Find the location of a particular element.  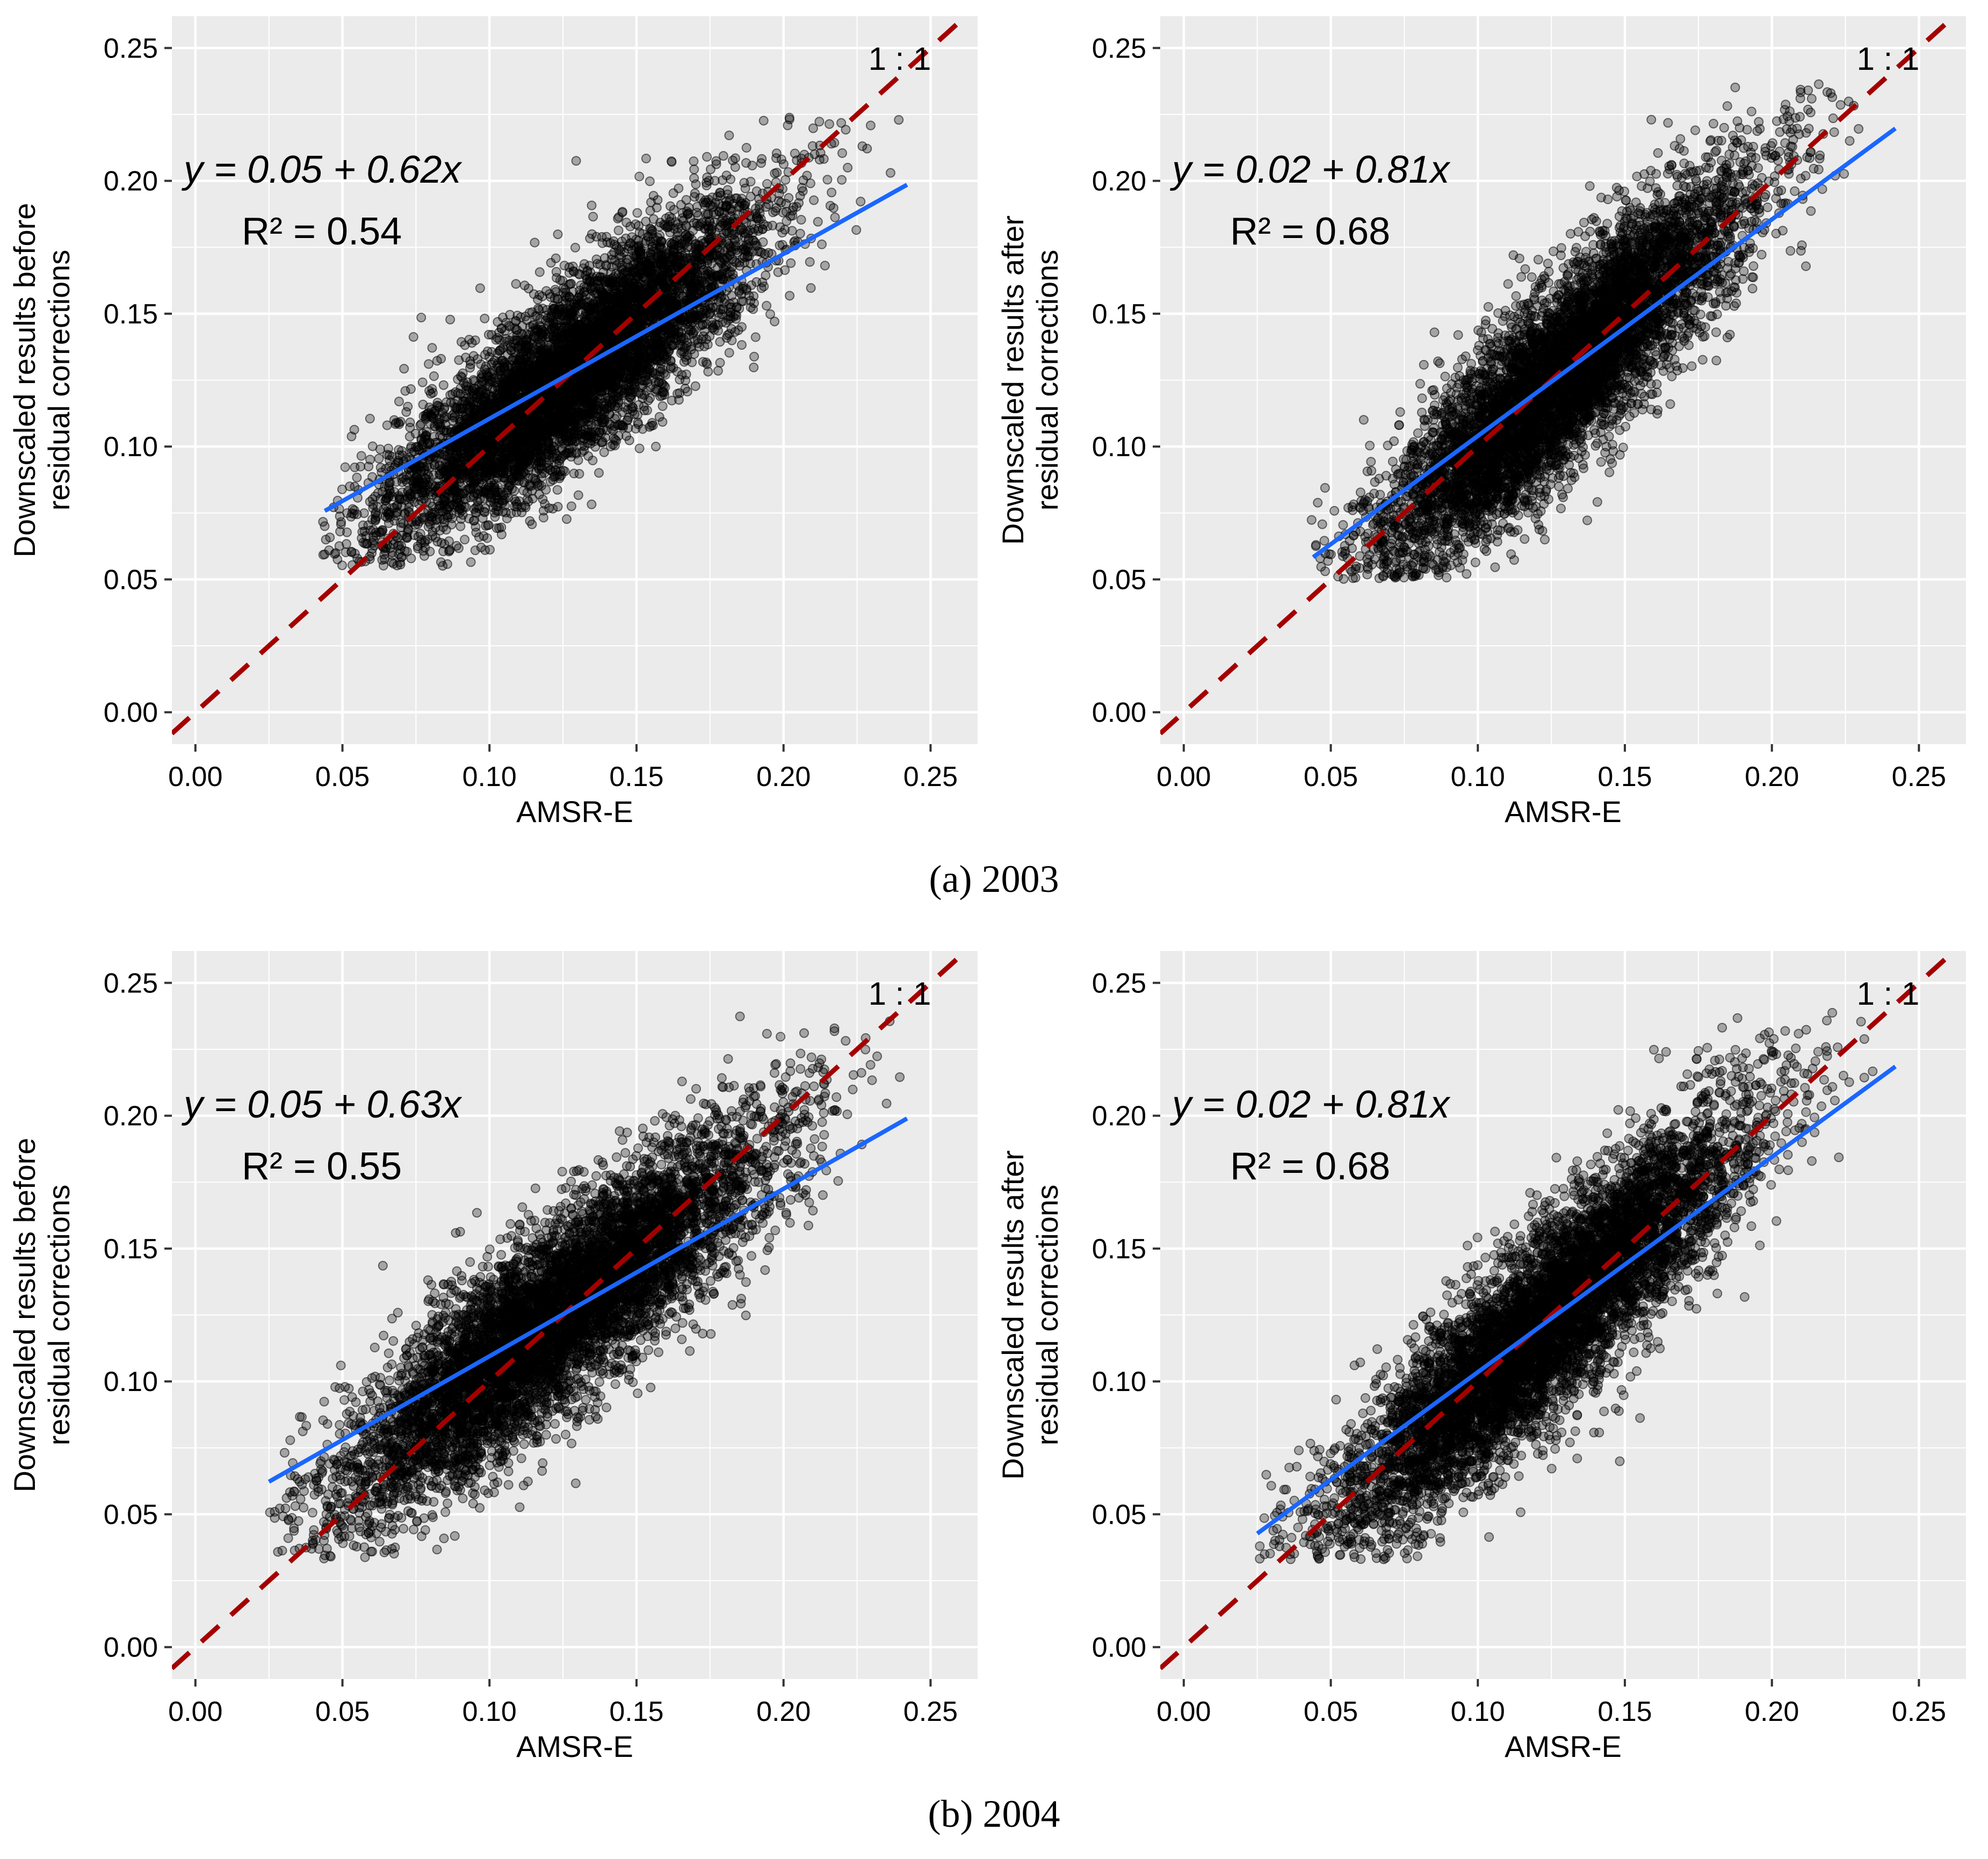

y-tick-label: 0.05 is located at coordinates (131, 579).